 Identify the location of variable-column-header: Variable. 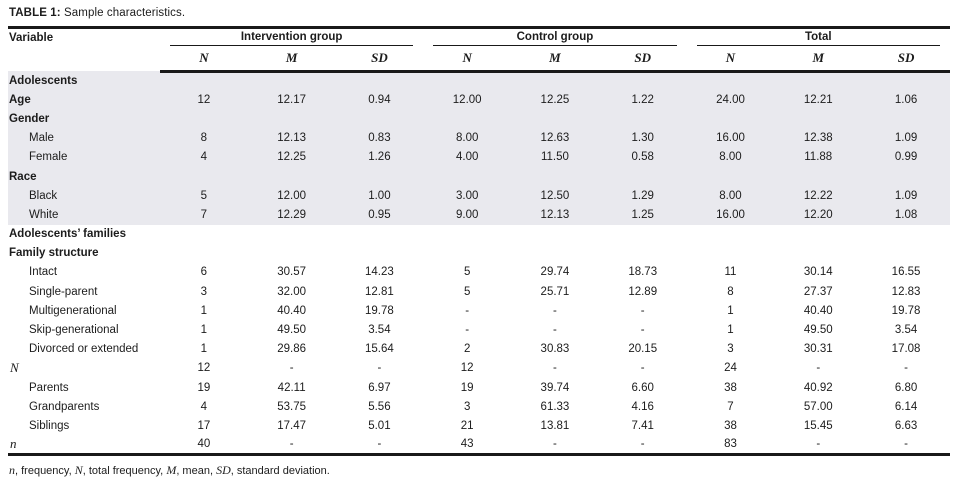
(31, 38).